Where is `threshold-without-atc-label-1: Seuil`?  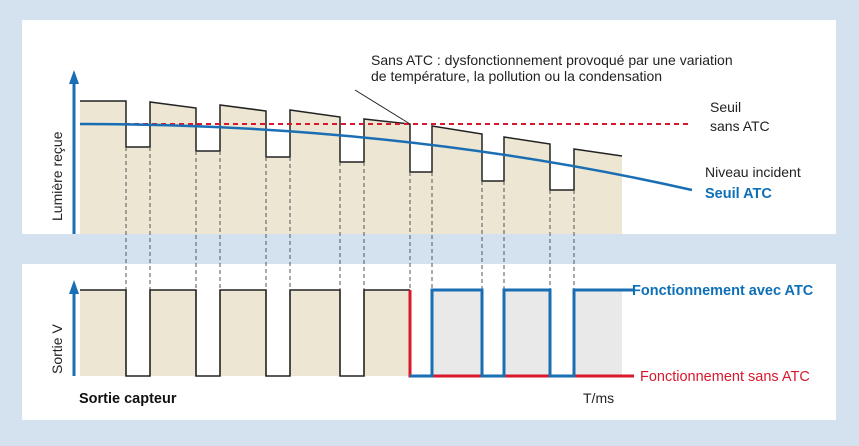
threshold-without-atc-label-1: Seuil is located at coordinates (725, 107).